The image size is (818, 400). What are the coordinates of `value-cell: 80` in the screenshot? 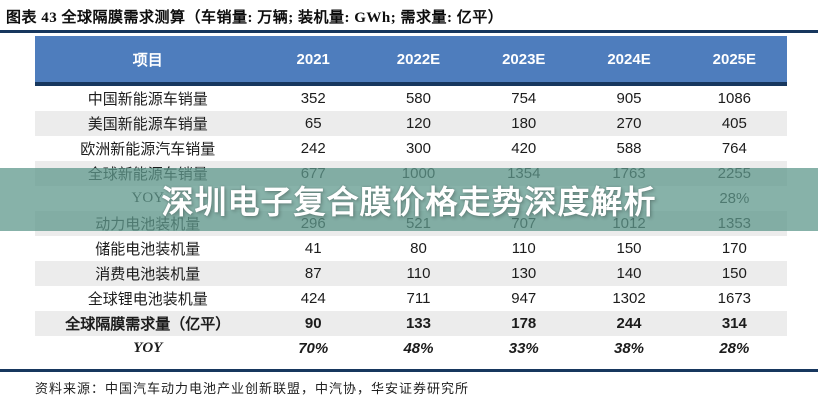 It's located at (418, 248).